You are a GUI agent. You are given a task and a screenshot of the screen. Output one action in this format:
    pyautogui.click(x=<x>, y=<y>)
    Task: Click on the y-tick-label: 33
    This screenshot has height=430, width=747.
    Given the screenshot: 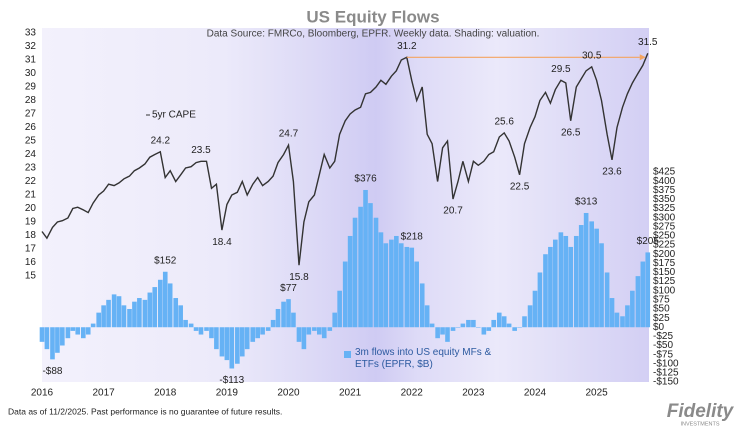 What is the action you would take?
    pyautogui.click(x=31, y=33)
    